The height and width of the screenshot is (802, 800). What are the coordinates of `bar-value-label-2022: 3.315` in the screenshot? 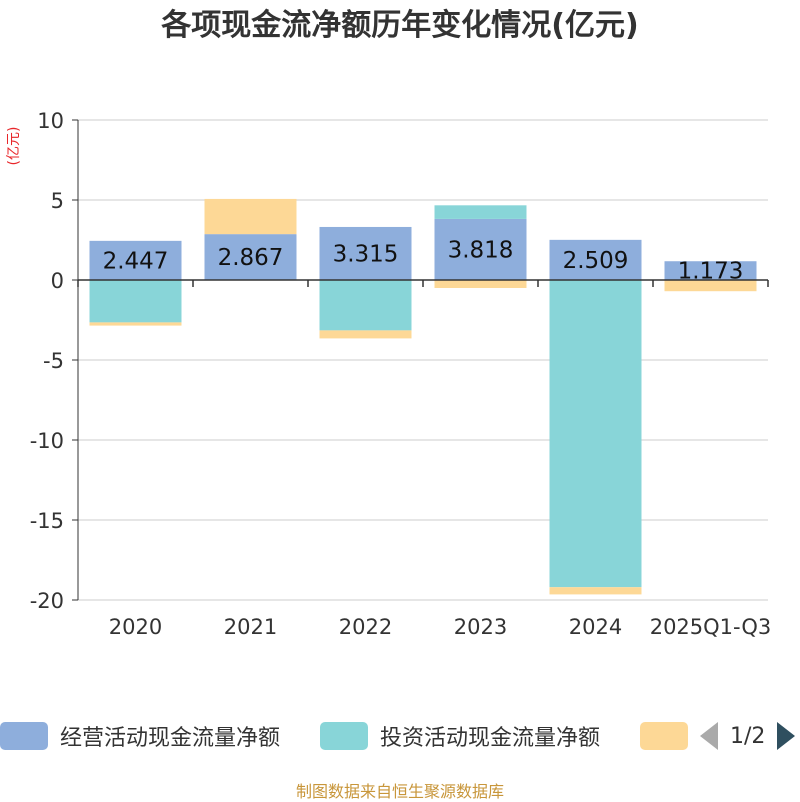 It's located at (366, 254).